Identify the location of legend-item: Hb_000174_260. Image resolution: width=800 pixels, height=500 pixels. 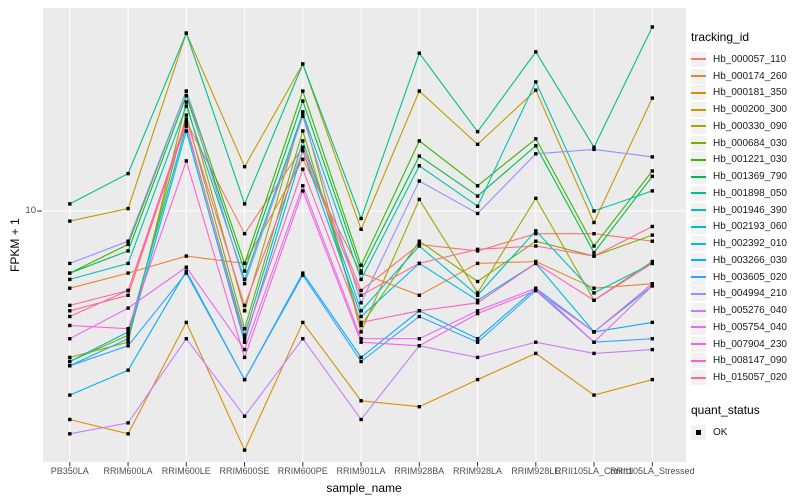
(745, 76).